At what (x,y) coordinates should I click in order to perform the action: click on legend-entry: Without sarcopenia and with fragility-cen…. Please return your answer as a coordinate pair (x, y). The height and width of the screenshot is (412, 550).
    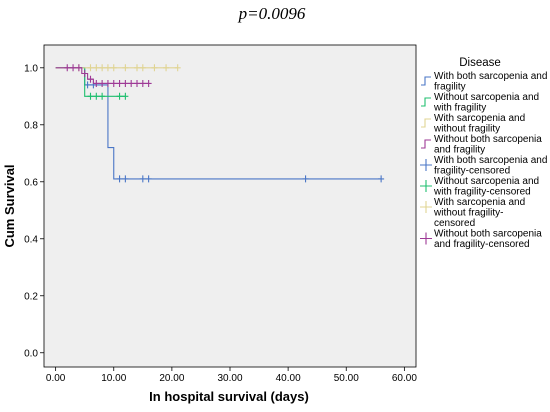
    Looking at the image, I should click on (479, 187).